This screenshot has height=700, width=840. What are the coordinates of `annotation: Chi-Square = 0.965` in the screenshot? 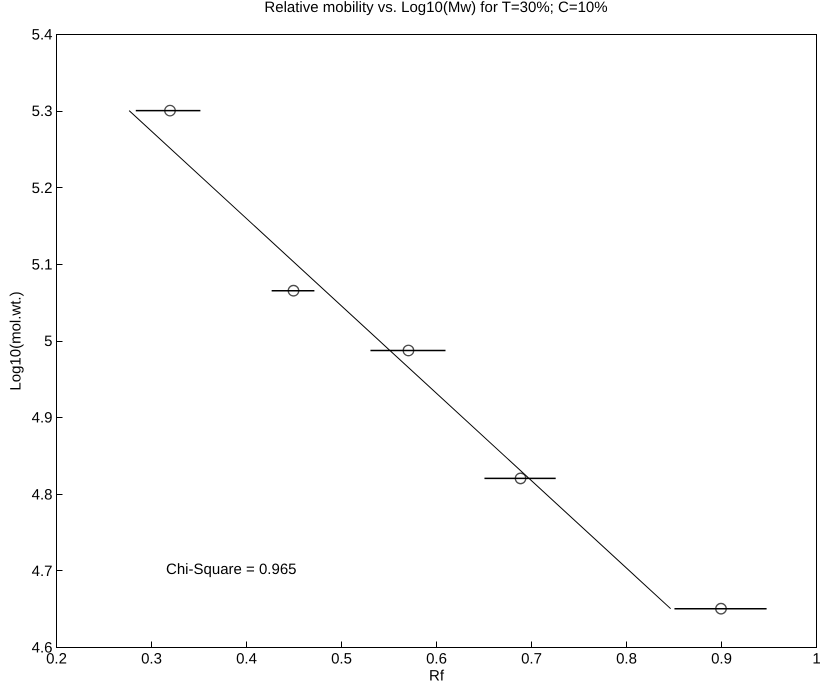 It's located at (231, 569).